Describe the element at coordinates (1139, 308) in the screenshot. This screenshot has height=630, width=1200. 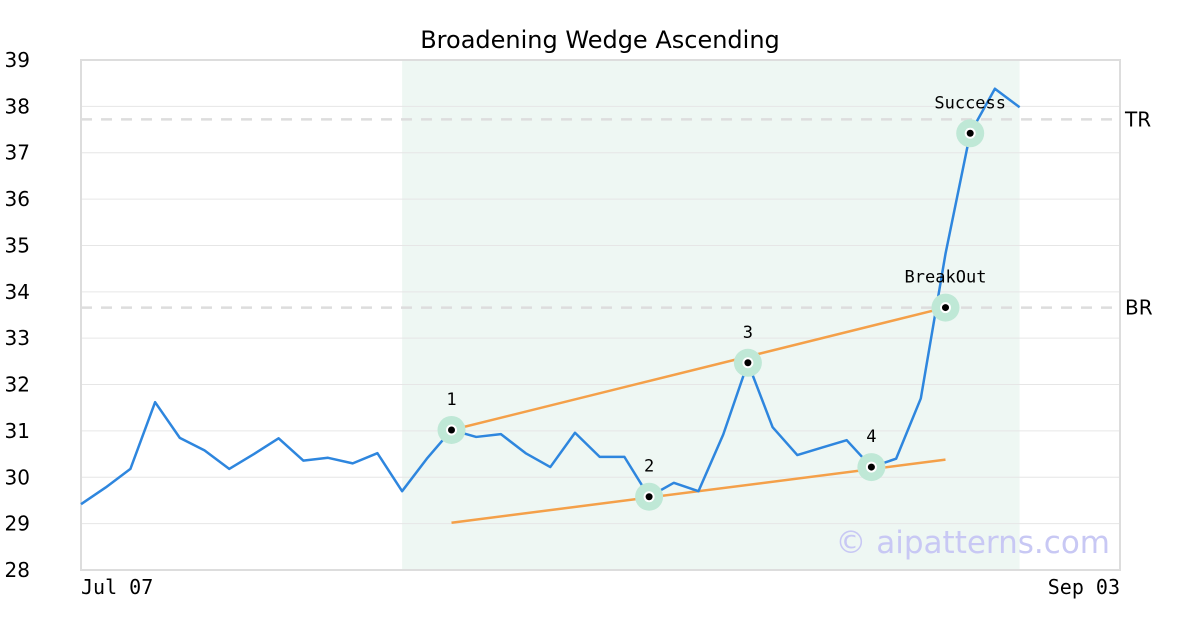
I see `level-label: BR` at that location.